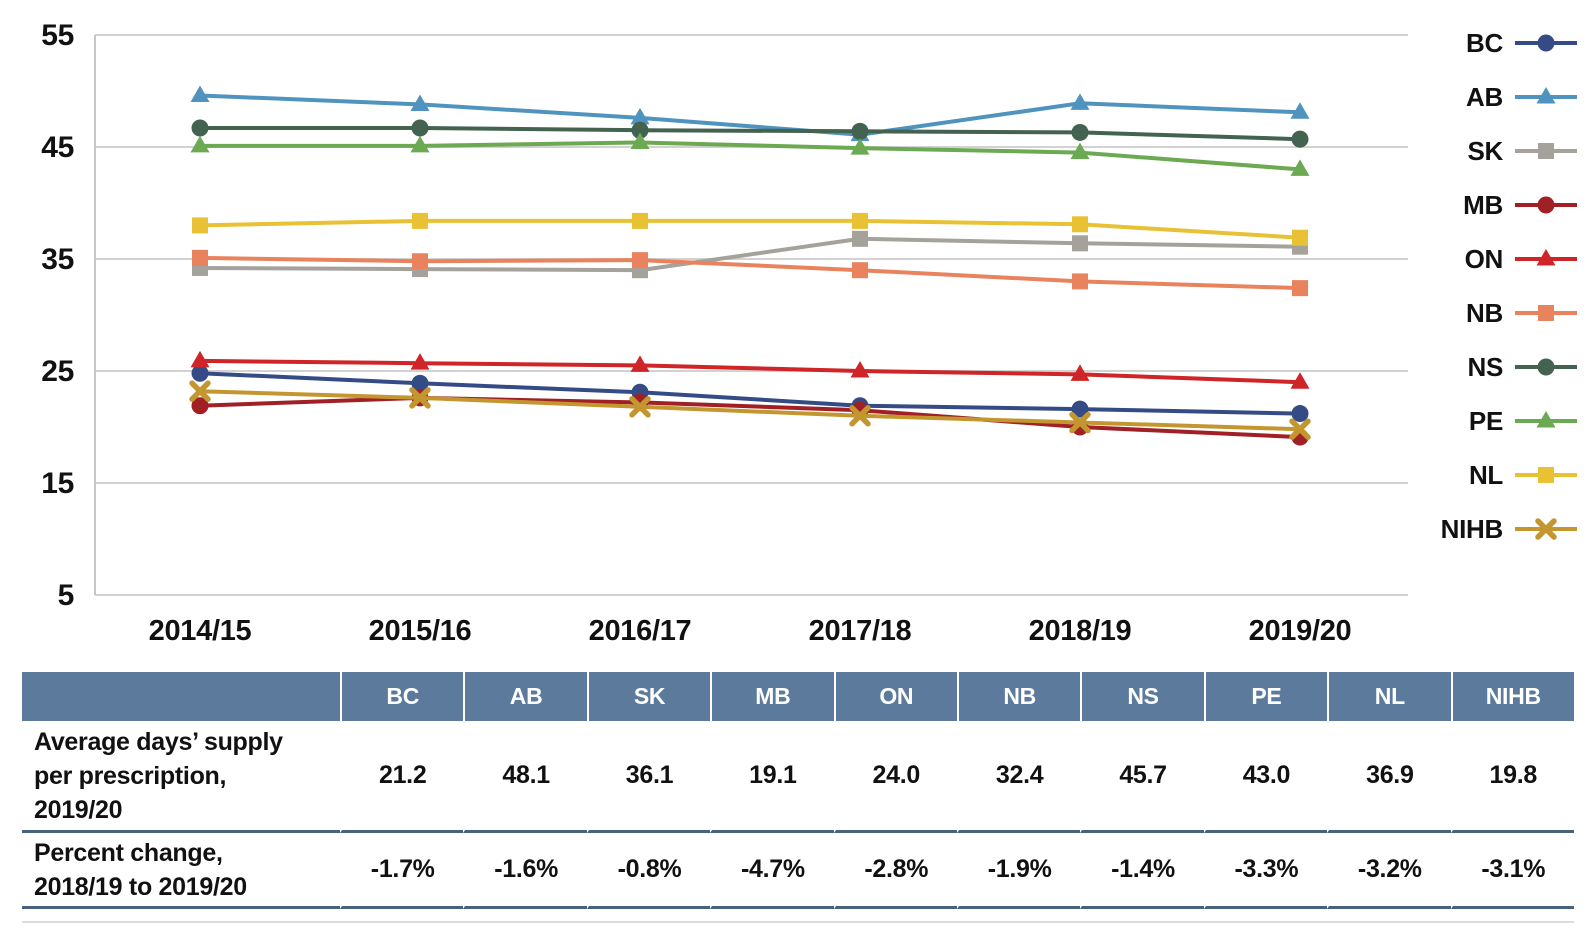 Image resolution: width=1594 pixels, height=930 pixels. What do you see at coordinates (1472, 528) in the screenshot?
I see `legend-label: NIHB` at bounding box center [1472, 528].